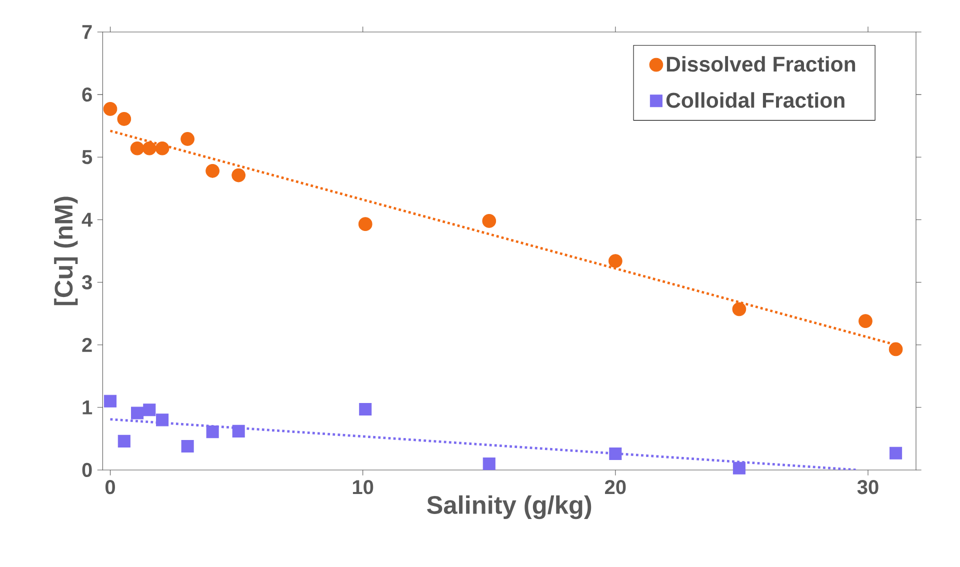 The width and height of the screenshot is (960, 567). Describe the element at coordinates (66, 251) in the screenshot. I see `y-axis-title: [Cu] (nM)` at that location.